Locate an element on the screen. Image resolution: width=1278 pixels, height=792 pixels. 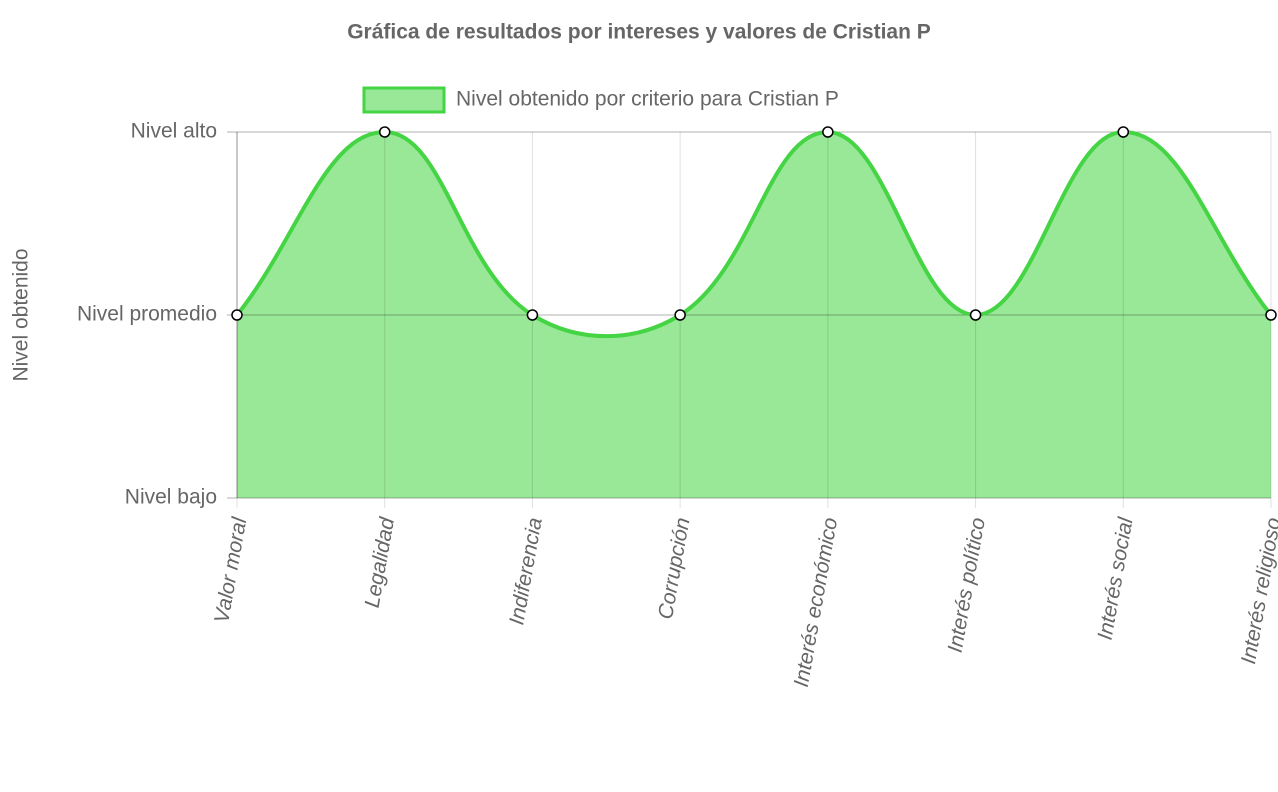
x-tick-label: Legalidad is located at coordinates (380, 562).